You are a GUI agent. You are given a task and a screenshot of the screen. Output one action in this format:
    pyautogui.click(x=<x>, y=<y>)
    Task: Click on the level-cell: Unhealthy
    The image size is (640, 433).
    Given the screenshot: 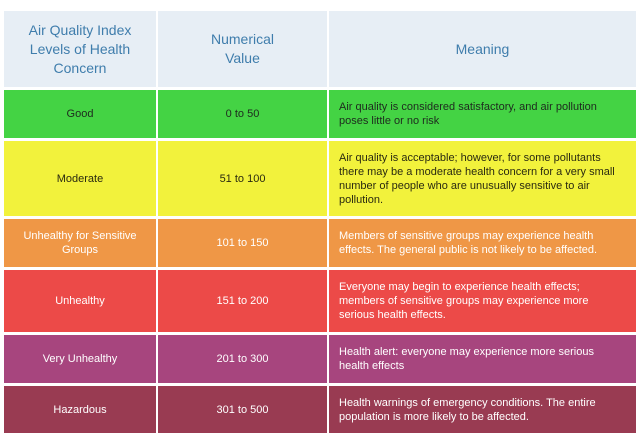 What is the action you would take?
    pyautogui.click(x=81, y=301)
    